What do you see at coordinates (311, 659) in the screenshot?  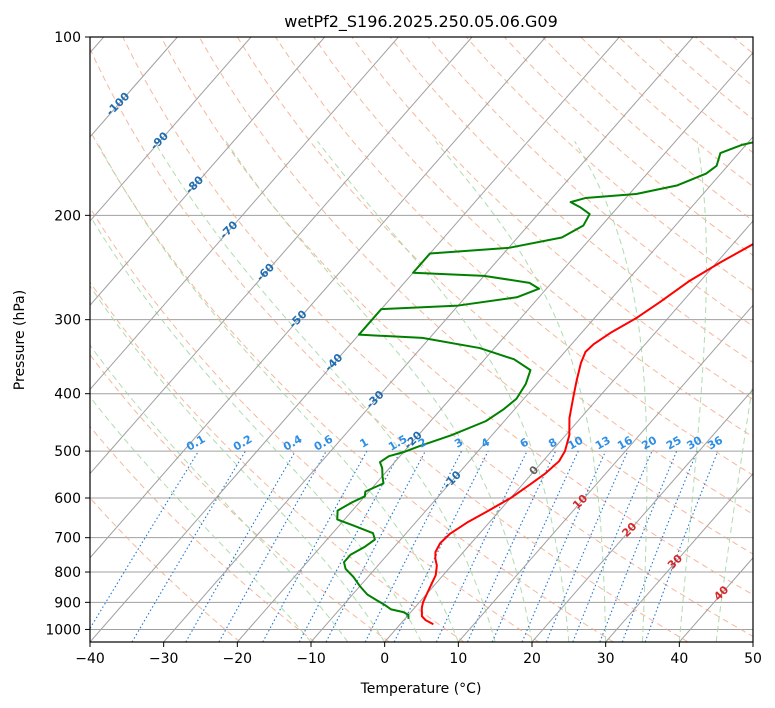 I see `x-tick-label: −10` at bounding box center [311, 659].